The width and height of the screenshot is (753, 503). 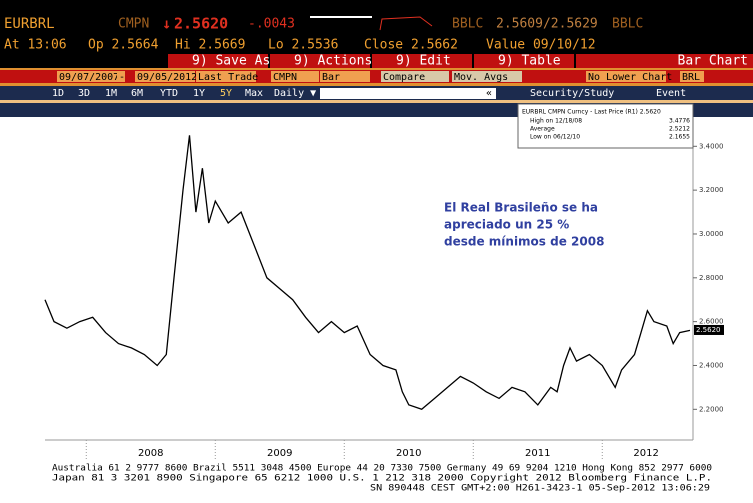 I want to click on y-tick-label: 2.6000, so click(x=711, y=322).